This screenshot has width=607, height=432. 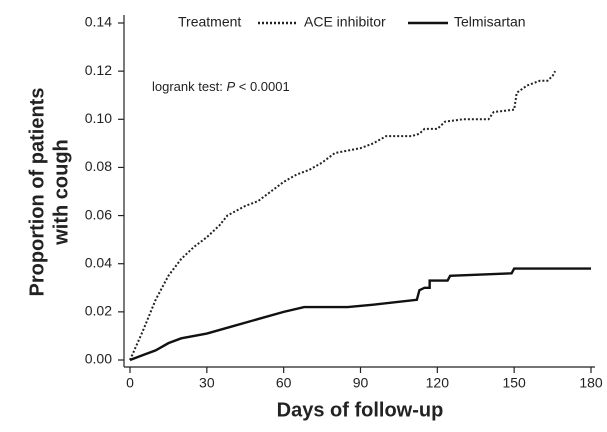 I want to click on x-tick-label: 30, so click(x=207, y=383).